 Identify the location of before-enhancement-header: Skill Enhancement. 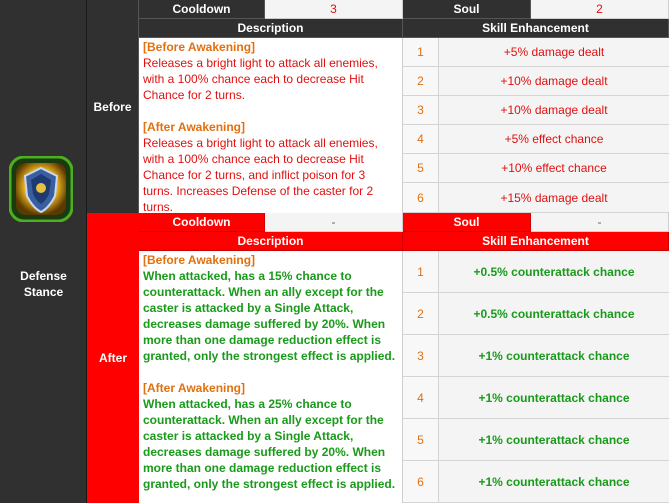
(536, 28).